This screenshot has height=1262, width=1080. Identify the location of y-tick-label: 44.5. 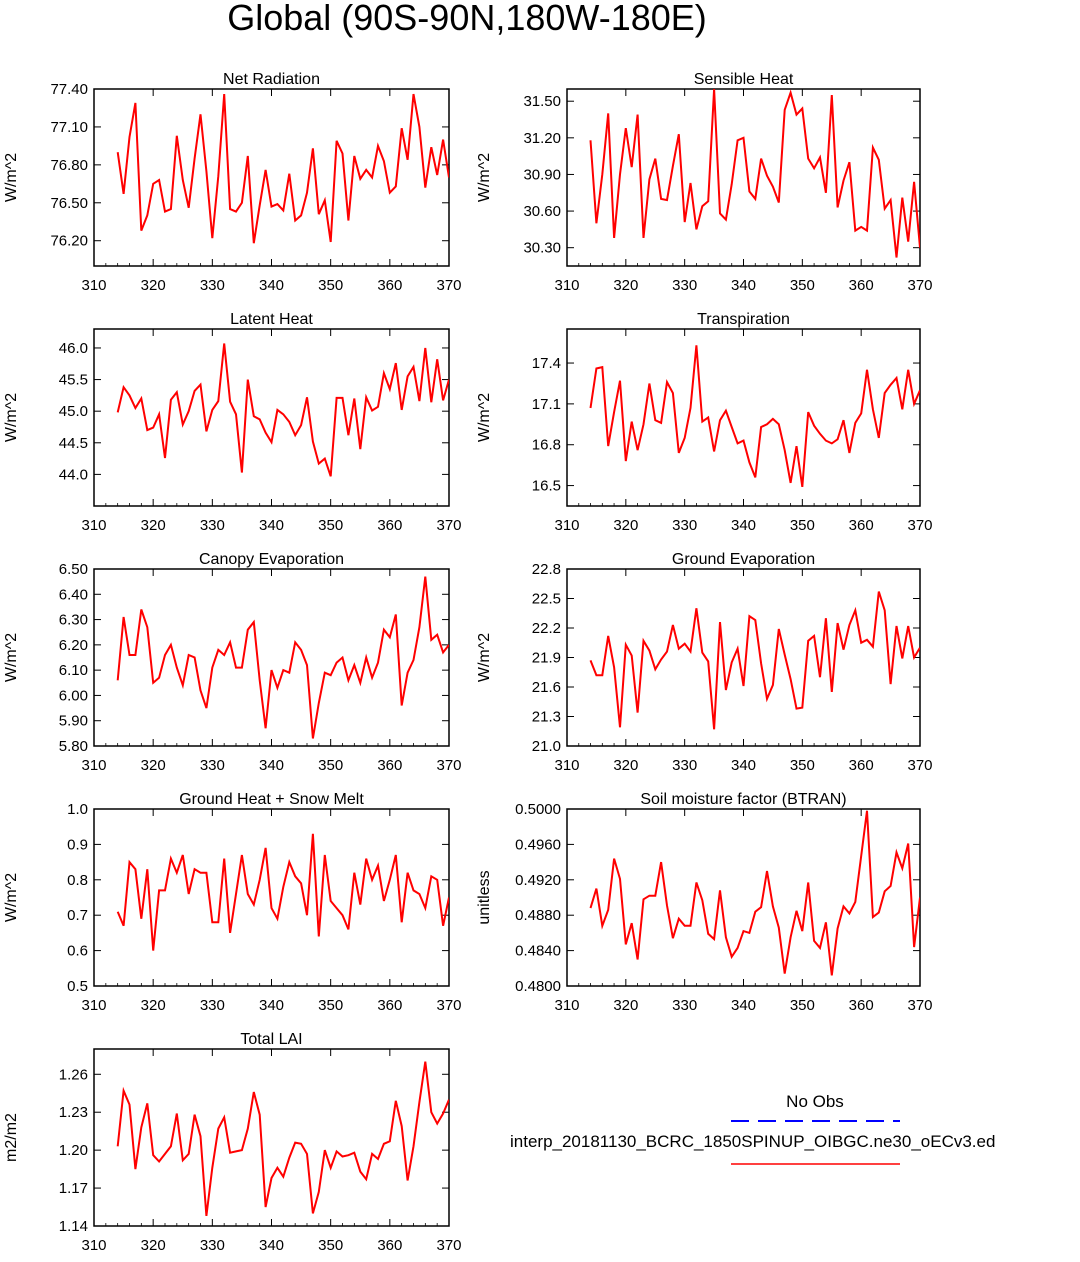
(73, 443).